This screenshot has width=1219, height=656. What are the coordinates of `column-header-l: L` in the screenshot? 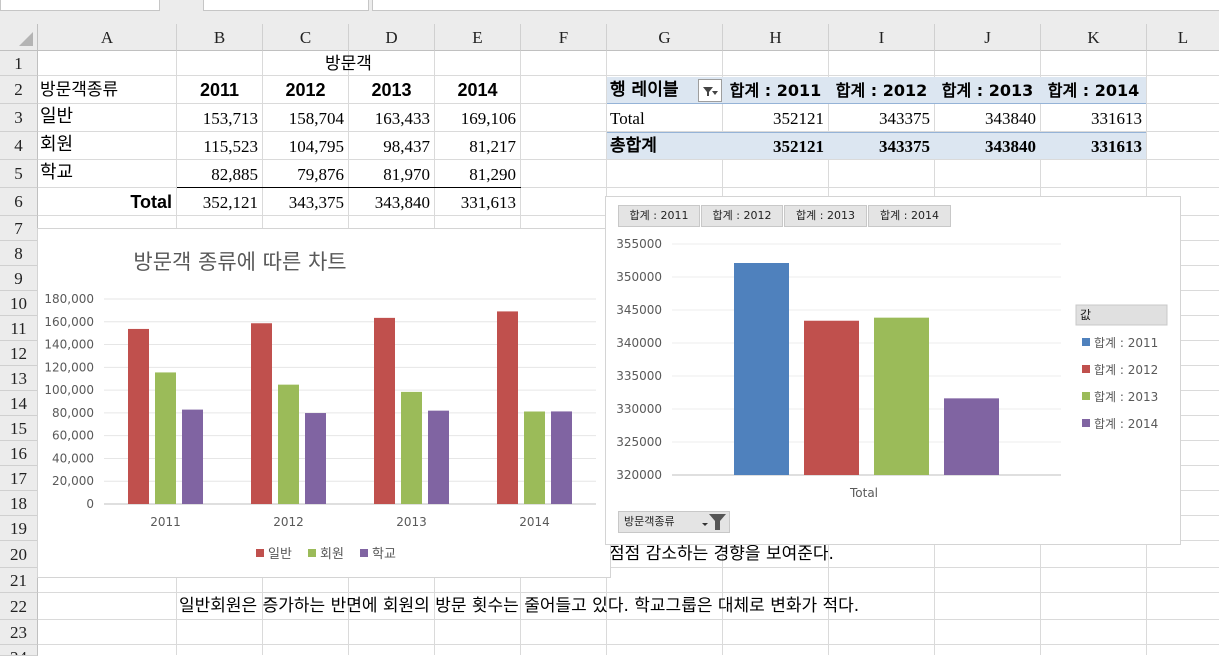 It's located at (1183, 37).